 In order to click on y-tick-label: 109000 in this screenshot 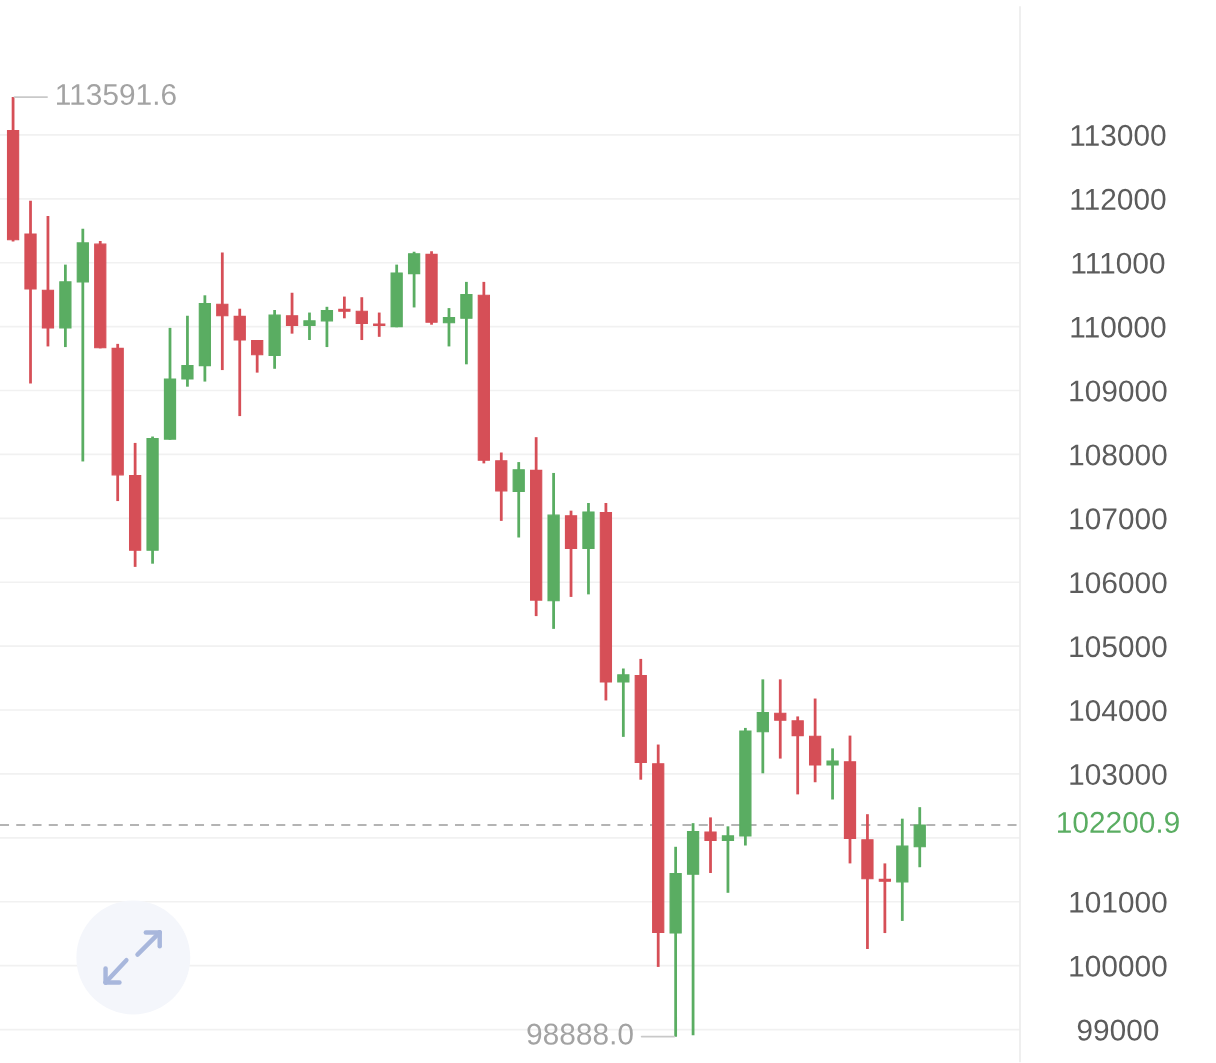, I will do `click(1118, 391)`.